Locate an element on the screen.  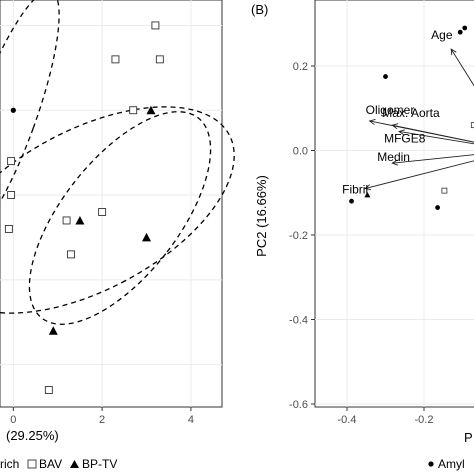
panel-a-x-ticks: 0 2 4 is located at coordinates (102, 416).